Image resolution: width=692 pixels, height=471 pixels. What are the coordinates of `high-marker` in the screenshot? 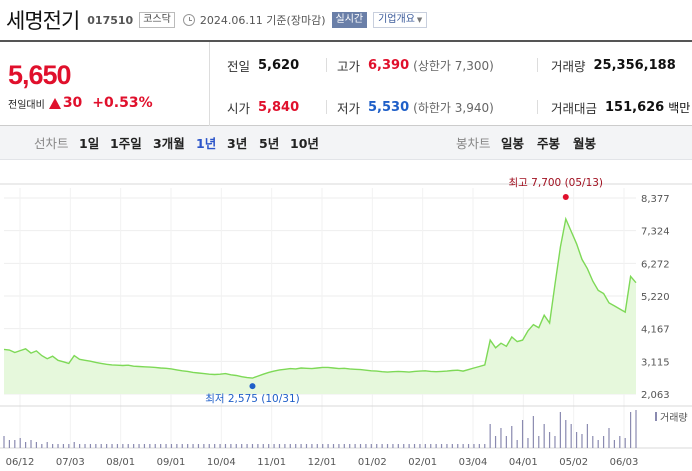 It's located at (565, 197).